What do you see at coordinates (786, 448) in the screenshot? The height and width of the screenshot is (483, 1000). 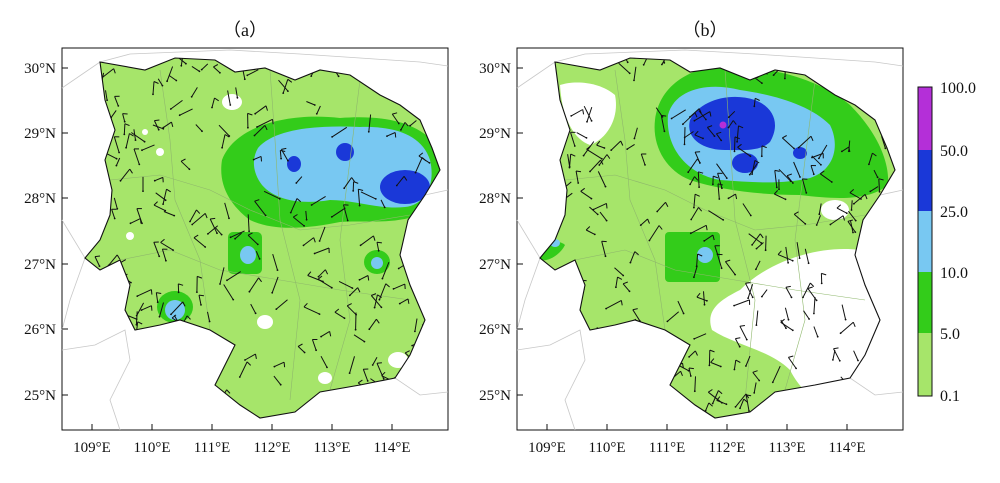 I see `lon-label: 113°E` at bounding box center [786, 448].